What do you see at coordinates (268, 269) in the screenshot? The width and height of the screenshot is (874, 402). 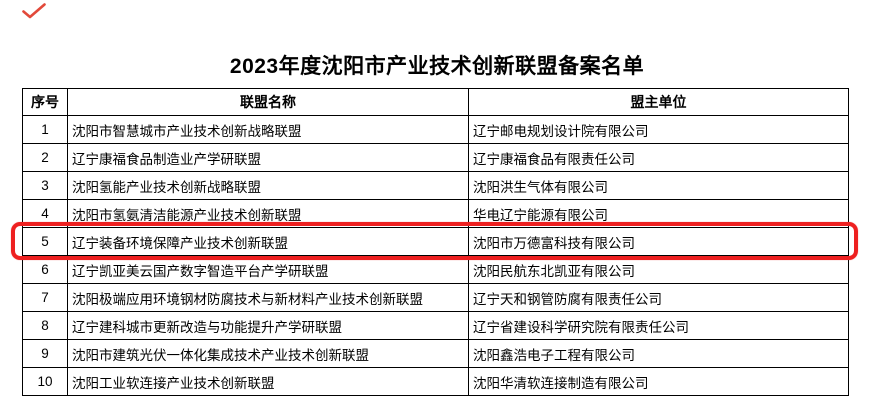 I see `alliance-name-cell: 辽宁凯亚美云国产数字智造平台产学研联盟` at bounding box center [268, 269].